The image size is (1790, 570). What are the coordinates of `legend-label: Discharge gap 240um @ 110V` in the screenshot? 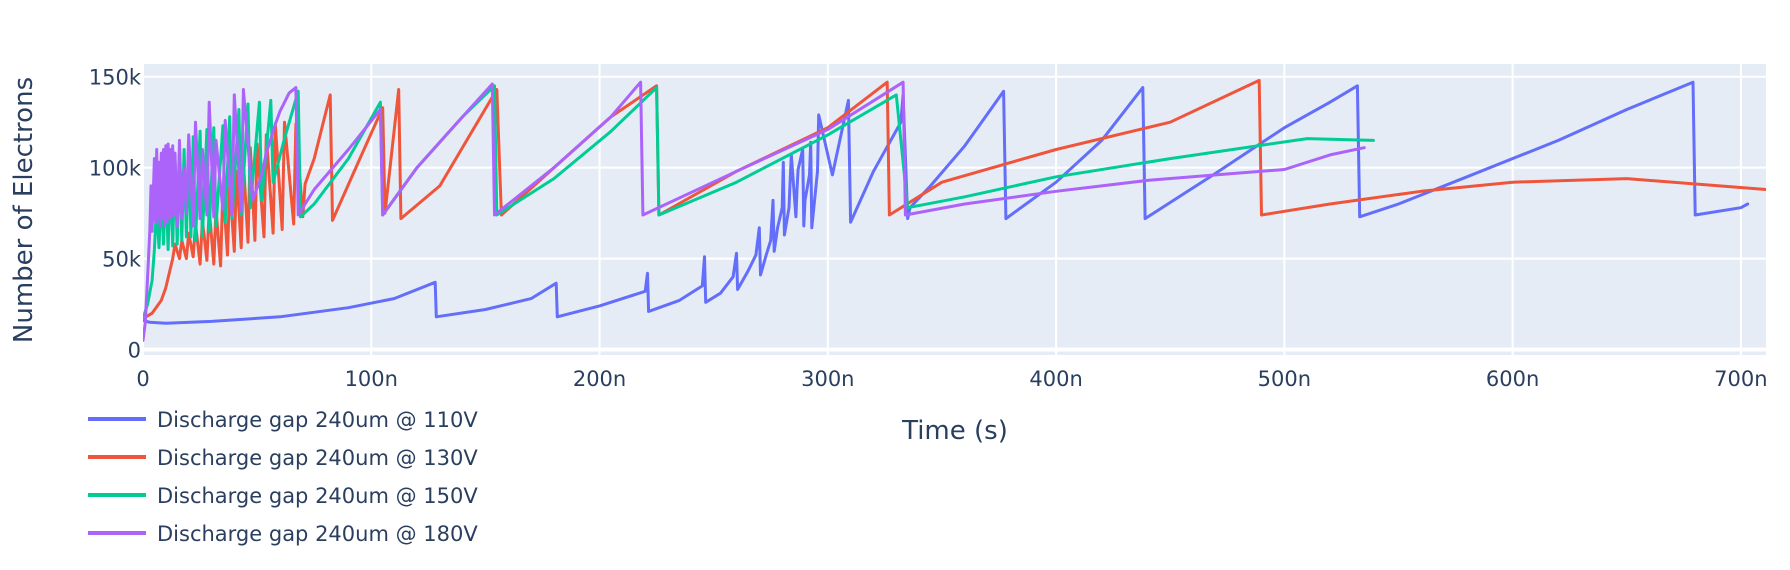 It's located at (317, 420).